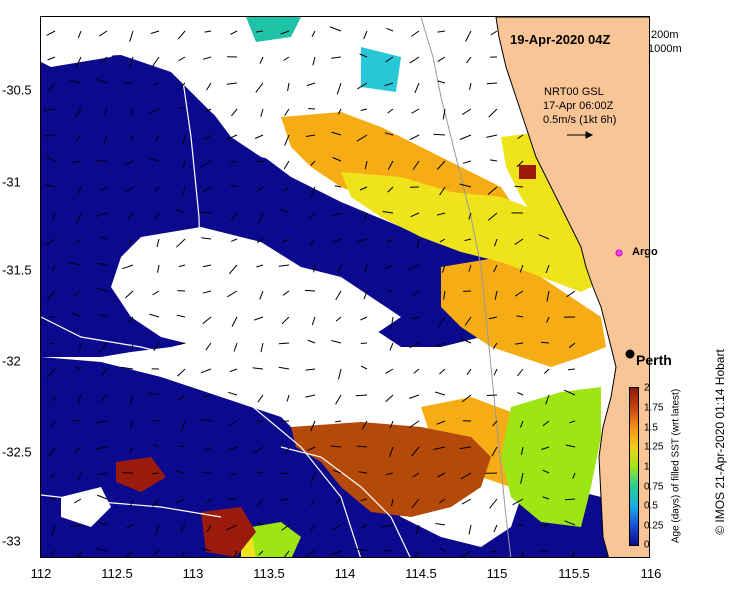  What do you see at coordinates (580, 120) in the screenshot?
I see `current-scale-label: 0.5m/s (1kt 6h)` at bounding box center [580, 120].